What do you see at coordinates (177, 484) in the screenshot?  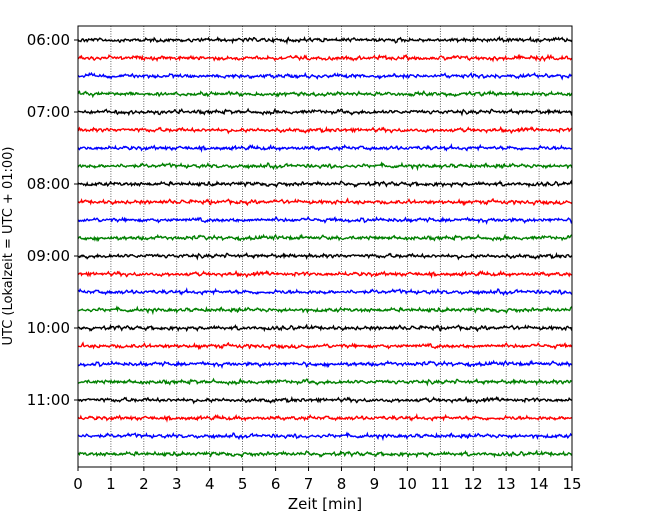 I see `x-tick-label: 3` at bounding box center [177, 484].